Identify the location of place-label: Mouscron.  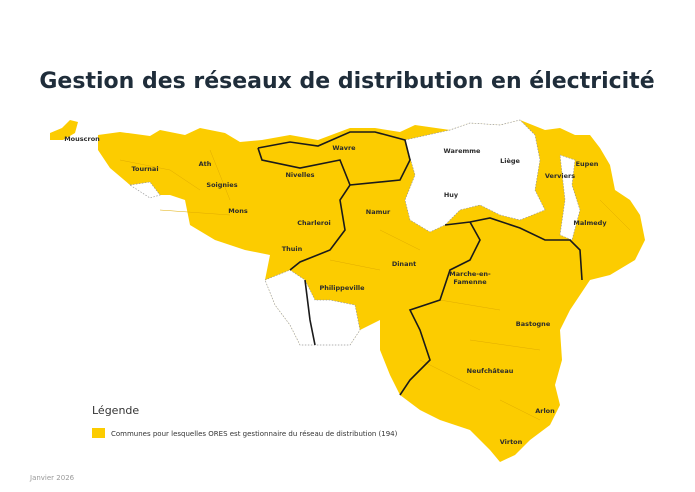
(82, 139).